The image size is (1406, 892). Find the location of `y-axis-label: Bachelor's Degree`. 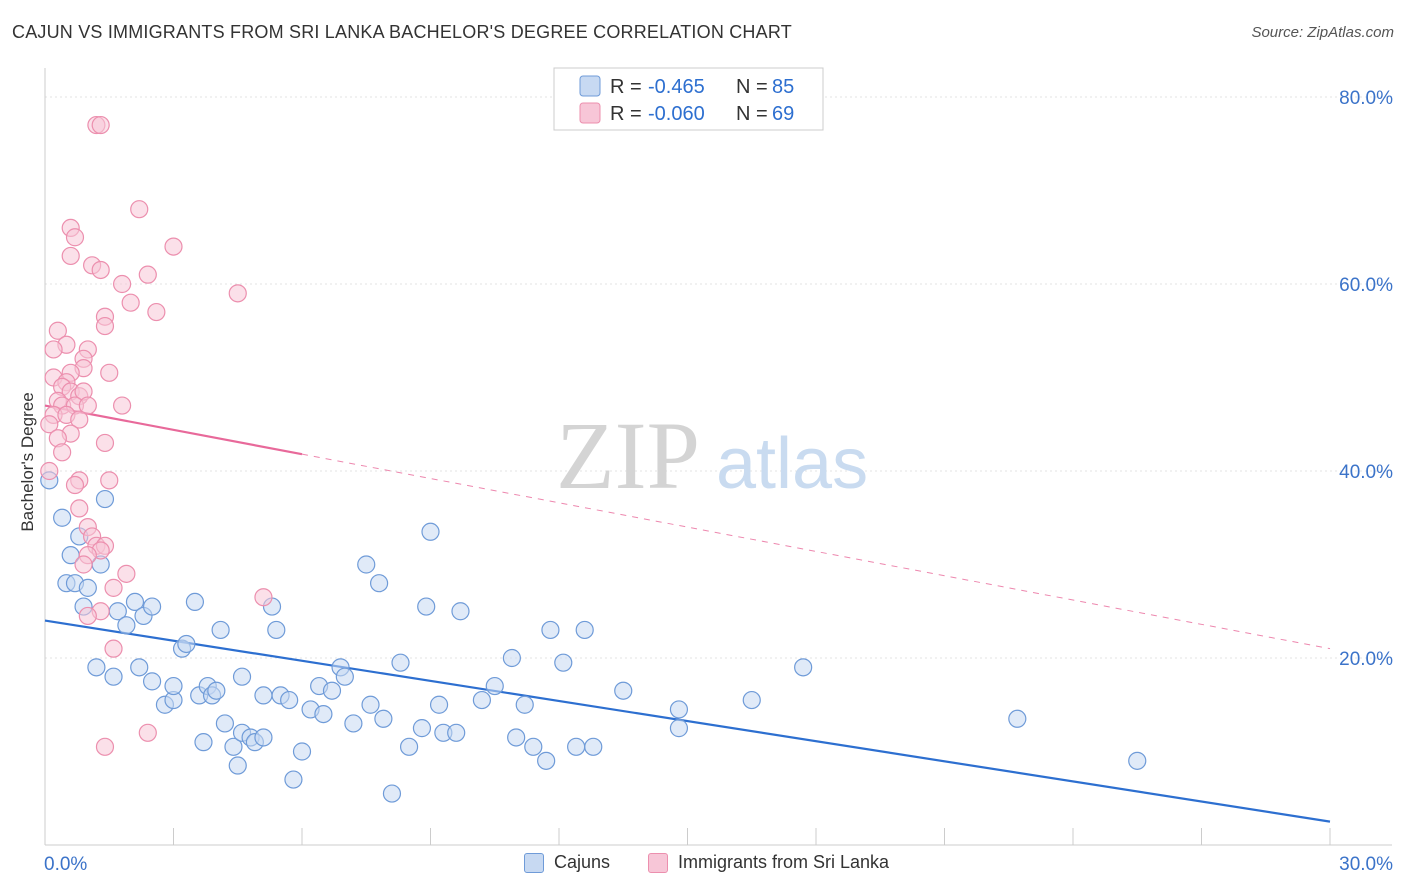

y-axis-label: Bachelor's Degree is located at coordinates (27, 461).